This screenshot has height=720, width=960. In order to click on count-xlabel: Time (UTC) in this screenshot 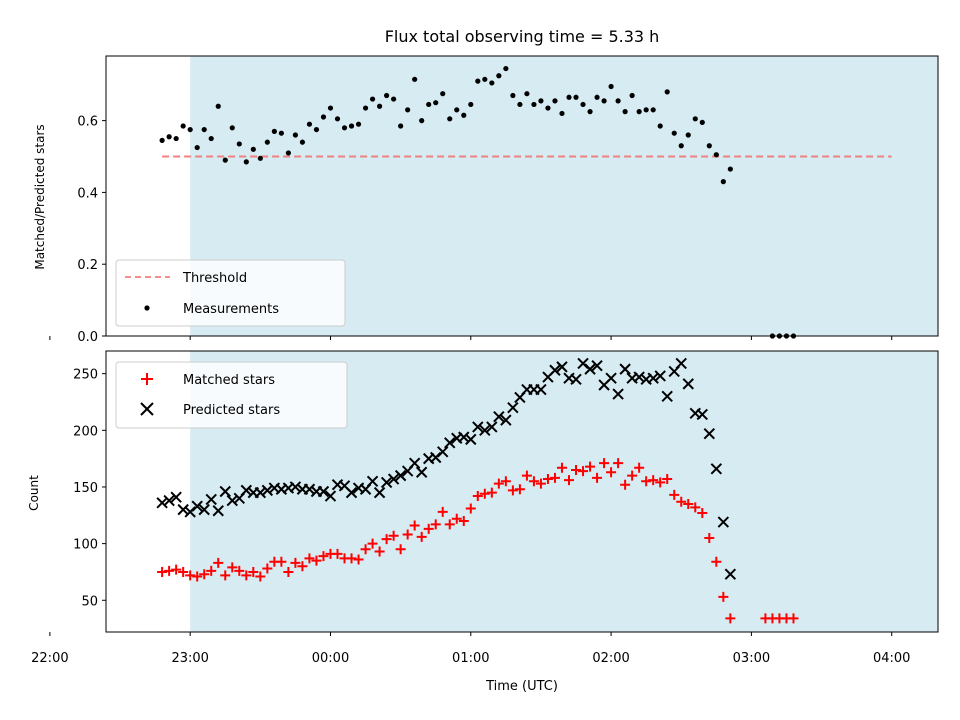, I will do `click(521, 686)`.